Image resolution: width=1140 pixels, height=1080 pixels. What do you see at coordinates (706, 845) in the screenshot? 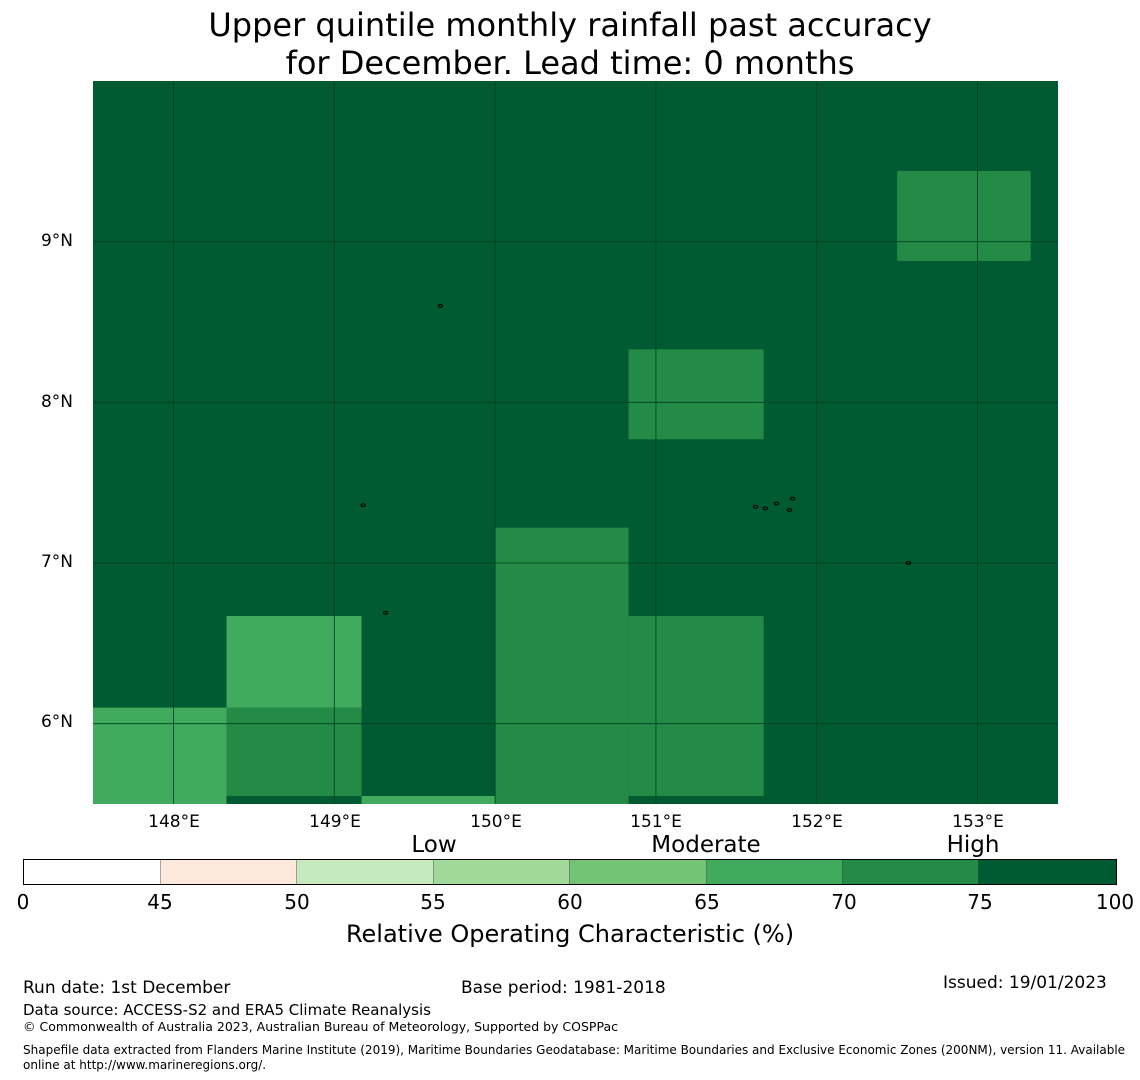
I see `category-moderate: Moderate` at bounding box center [706, 845].